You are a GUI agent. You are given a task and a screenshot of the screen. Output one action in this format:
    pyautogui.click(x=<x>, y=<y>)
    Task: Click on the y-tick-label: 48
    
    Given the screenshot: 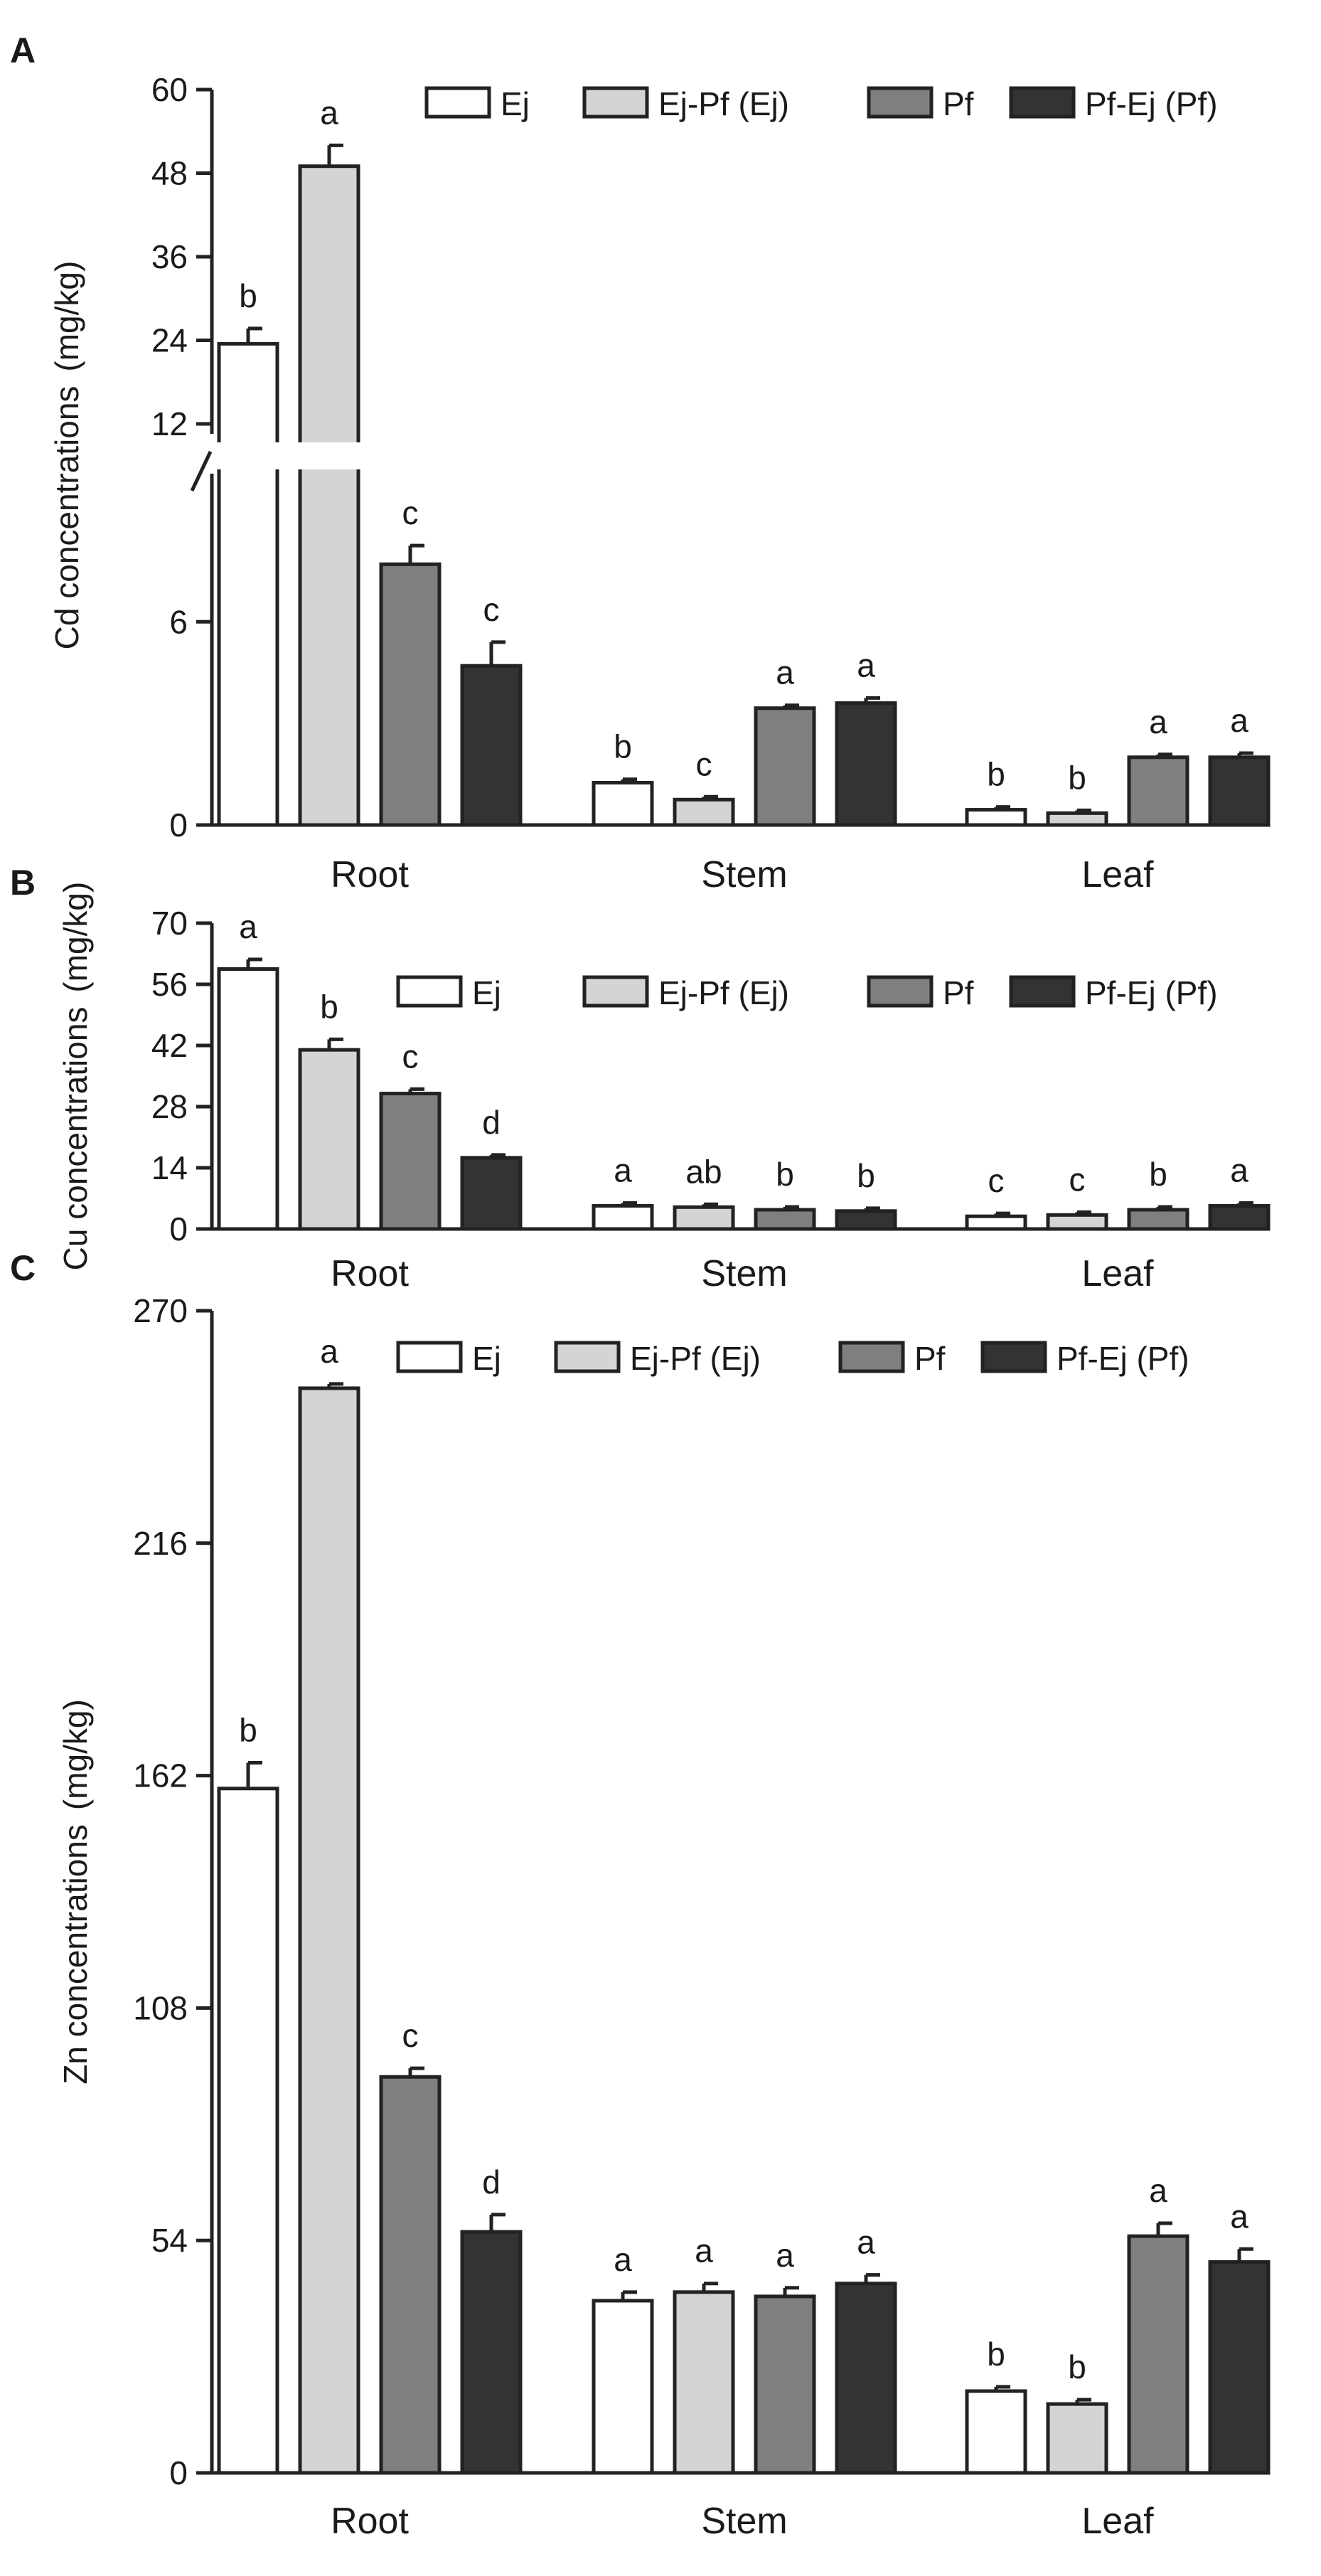 What is the action you would take?
    pyautogui.click(x=169, y=173)
    